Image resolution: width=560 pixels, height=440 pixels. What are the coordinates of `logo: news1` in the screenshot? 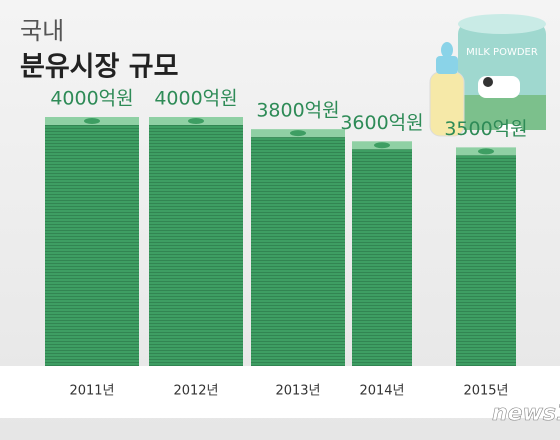 It's located at (526, 413).